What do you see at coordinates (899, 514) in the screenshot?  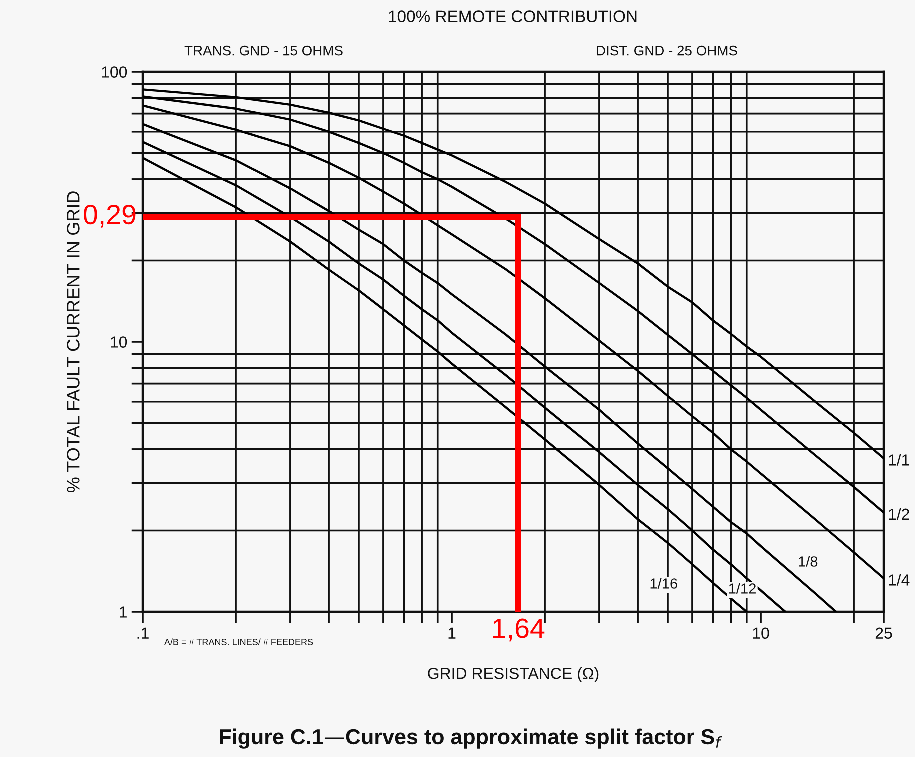 I see `series-label: 1/2` at bounding box center [899, 514].